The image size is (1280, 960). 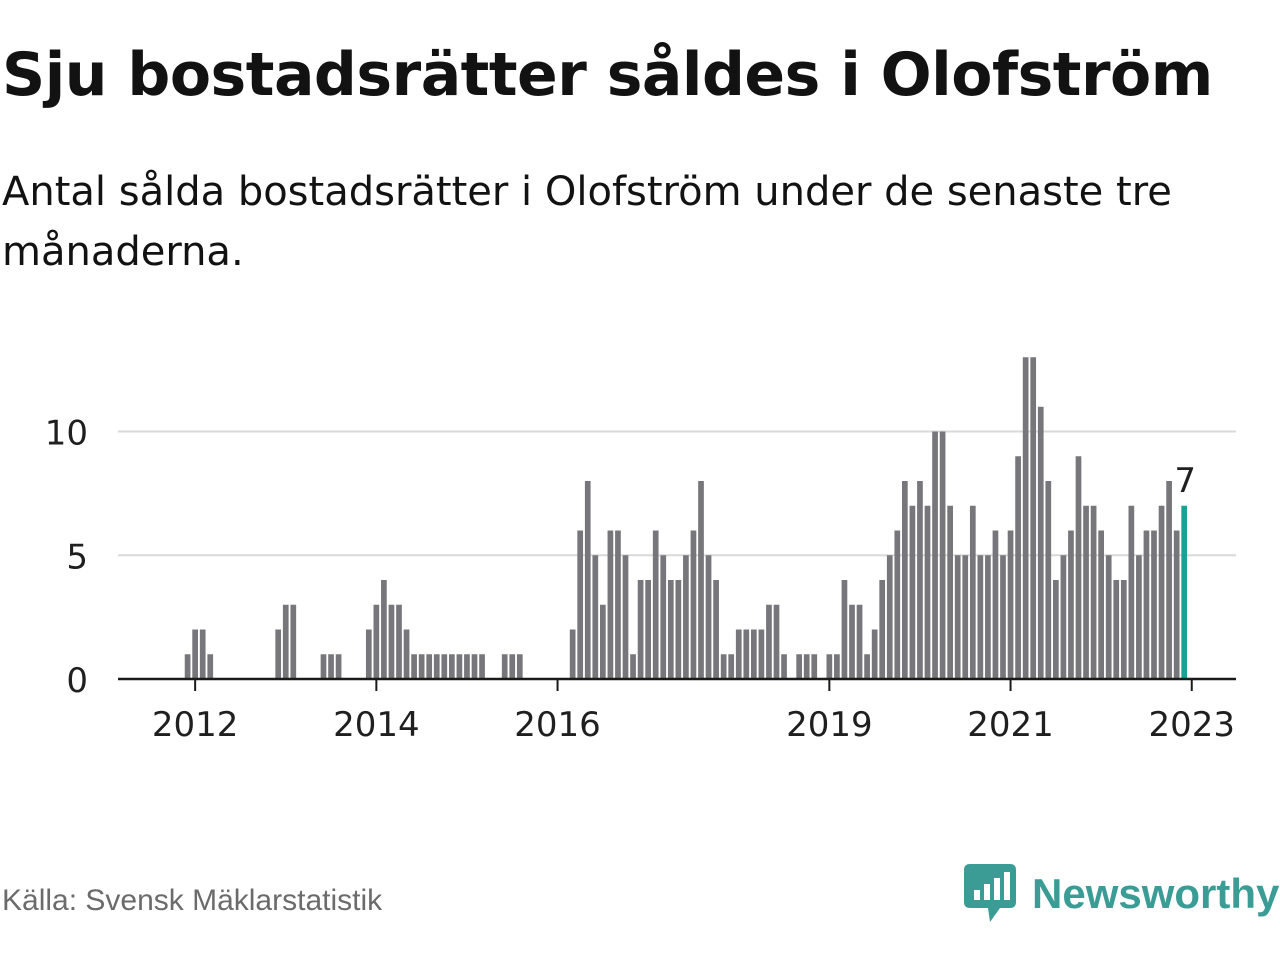 What do you see at coordinates (195, 725) in the screenshot?
I see `x-tick-label: 2012` at bounding box center [195, 725].